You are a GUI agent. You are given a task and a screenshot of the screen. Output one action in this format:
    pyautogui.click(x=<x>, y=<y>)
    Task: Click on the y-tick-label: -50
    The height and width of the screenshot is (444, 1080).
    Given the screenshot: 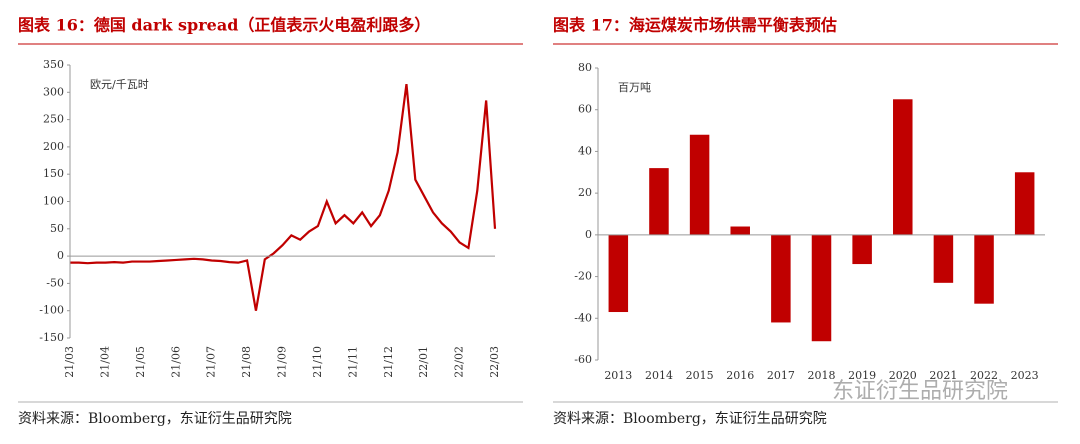 What is the action you would take?
    pyautogui.click(x=55, y=282)
    